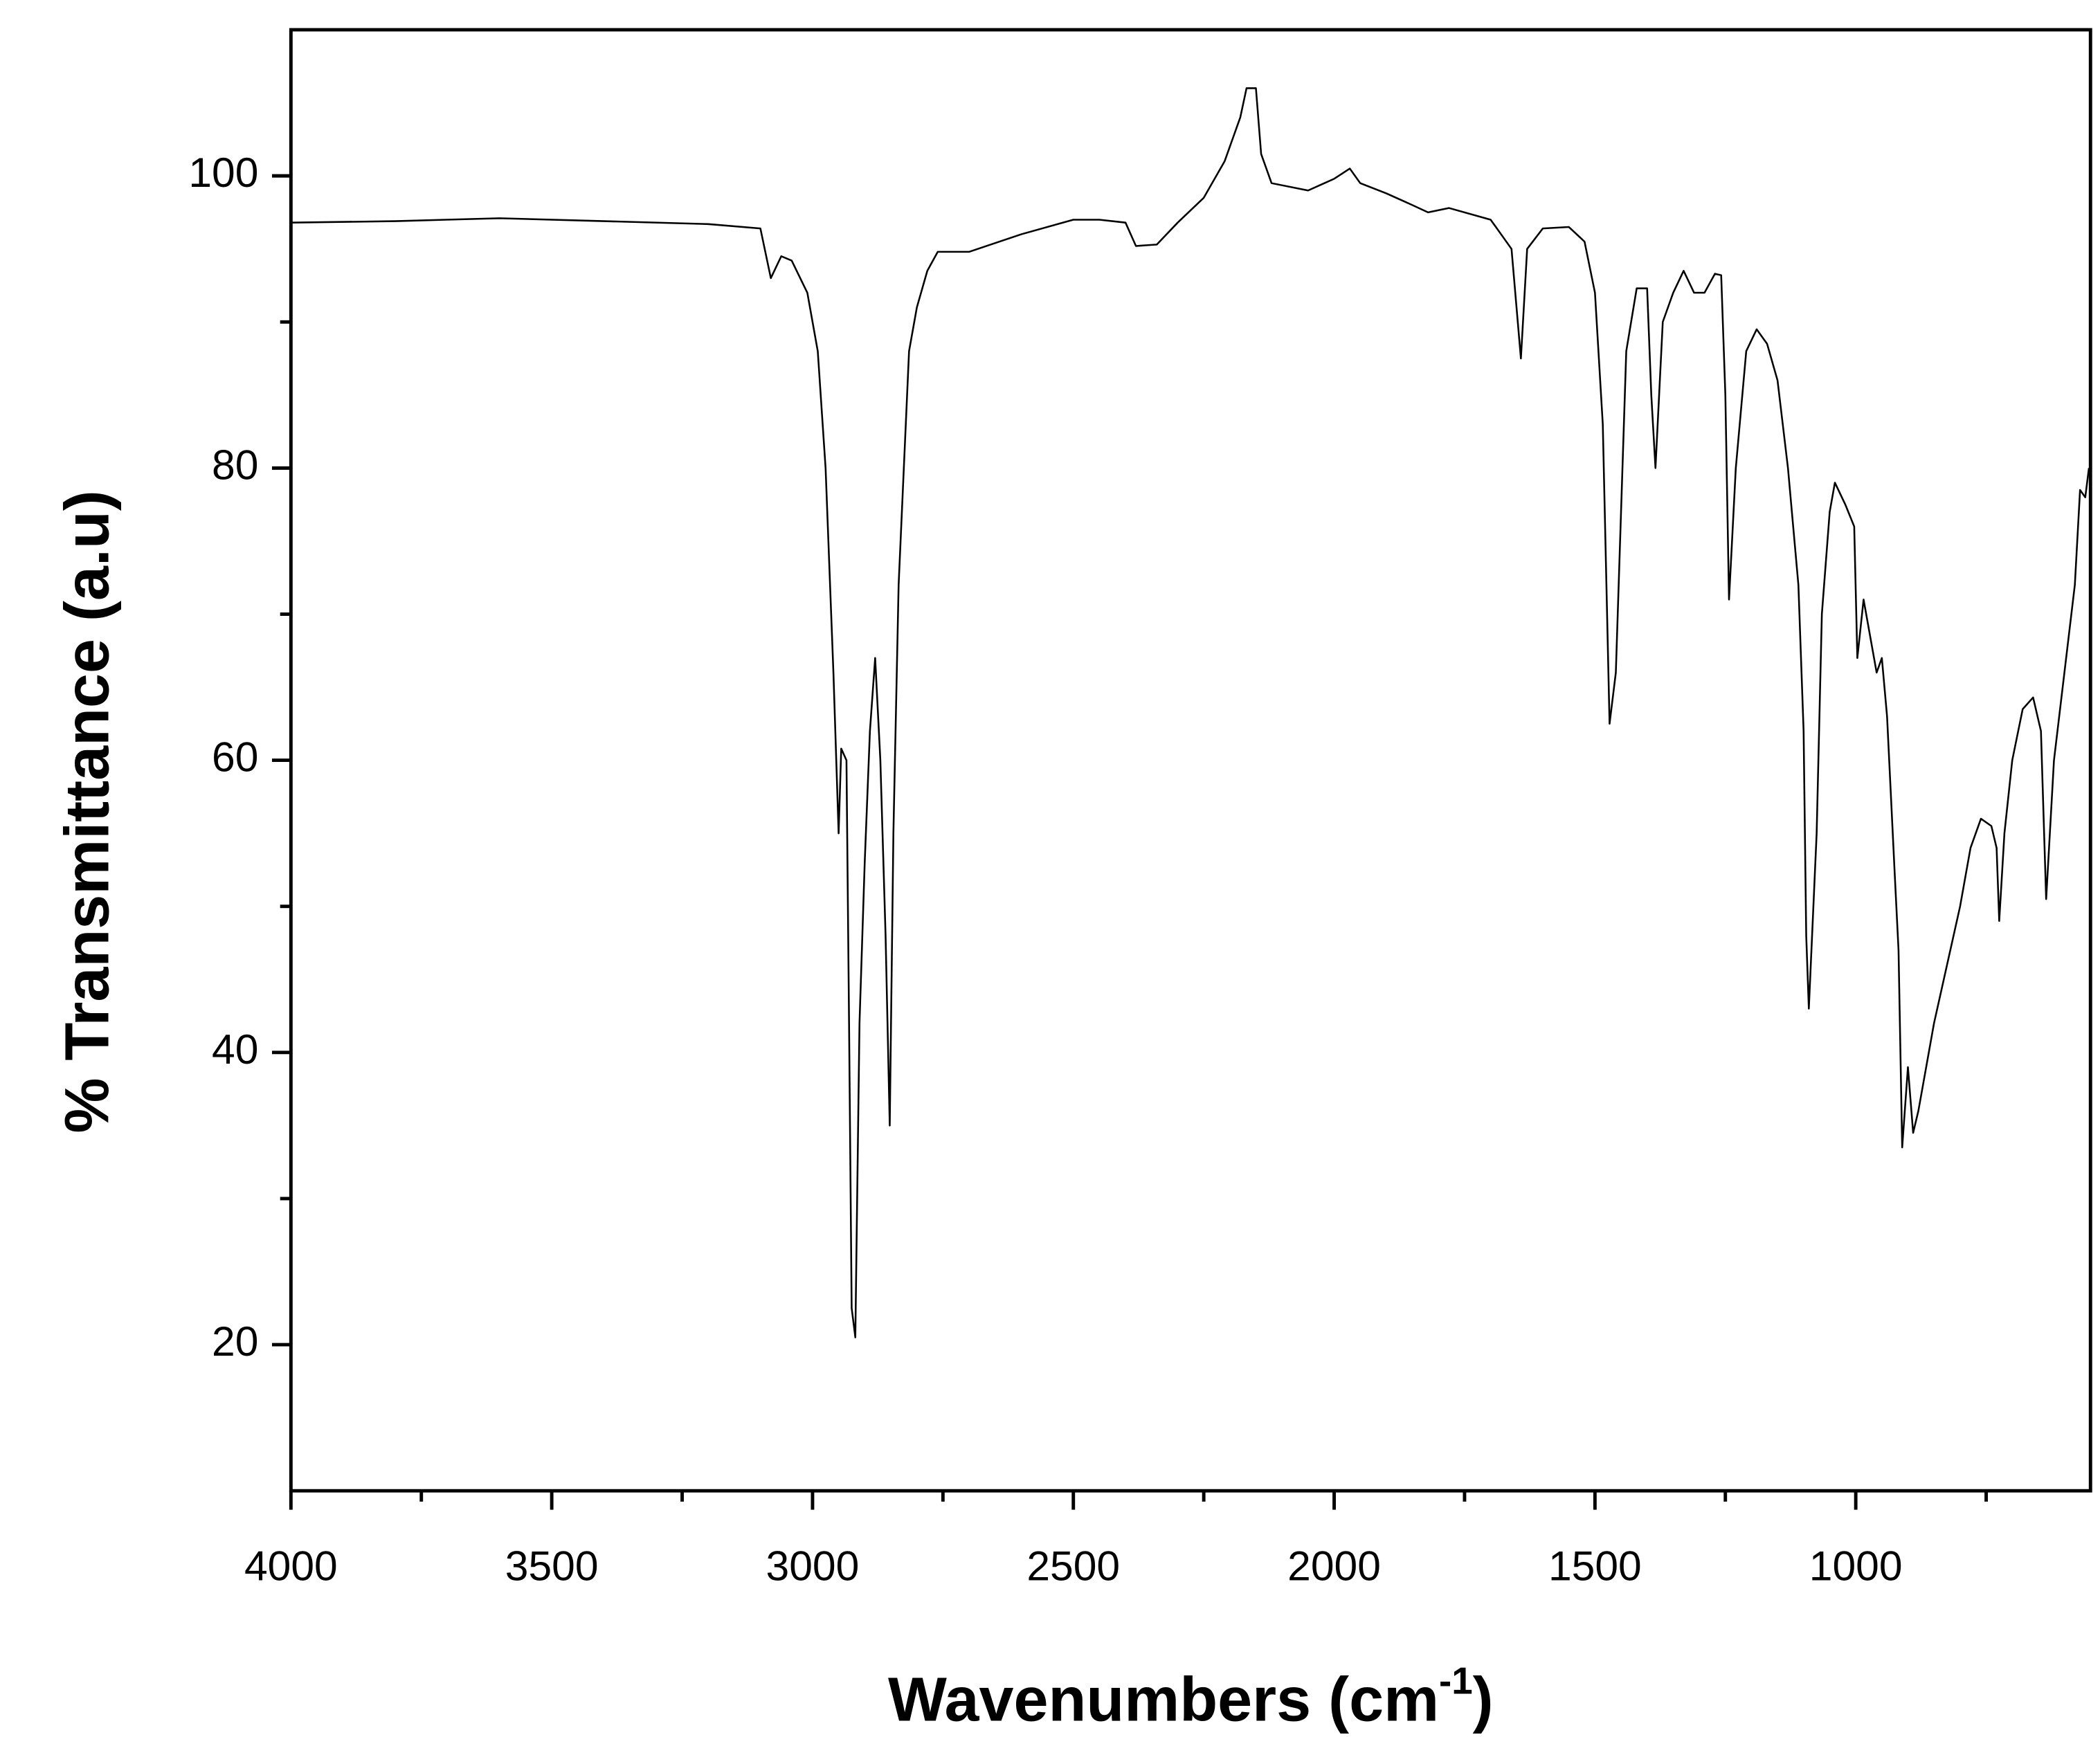  What do you see at coordinates (1334, 1566) in the screenshot?
I see `x-tick-label: 2000` at bounding box center [1334, 1566].